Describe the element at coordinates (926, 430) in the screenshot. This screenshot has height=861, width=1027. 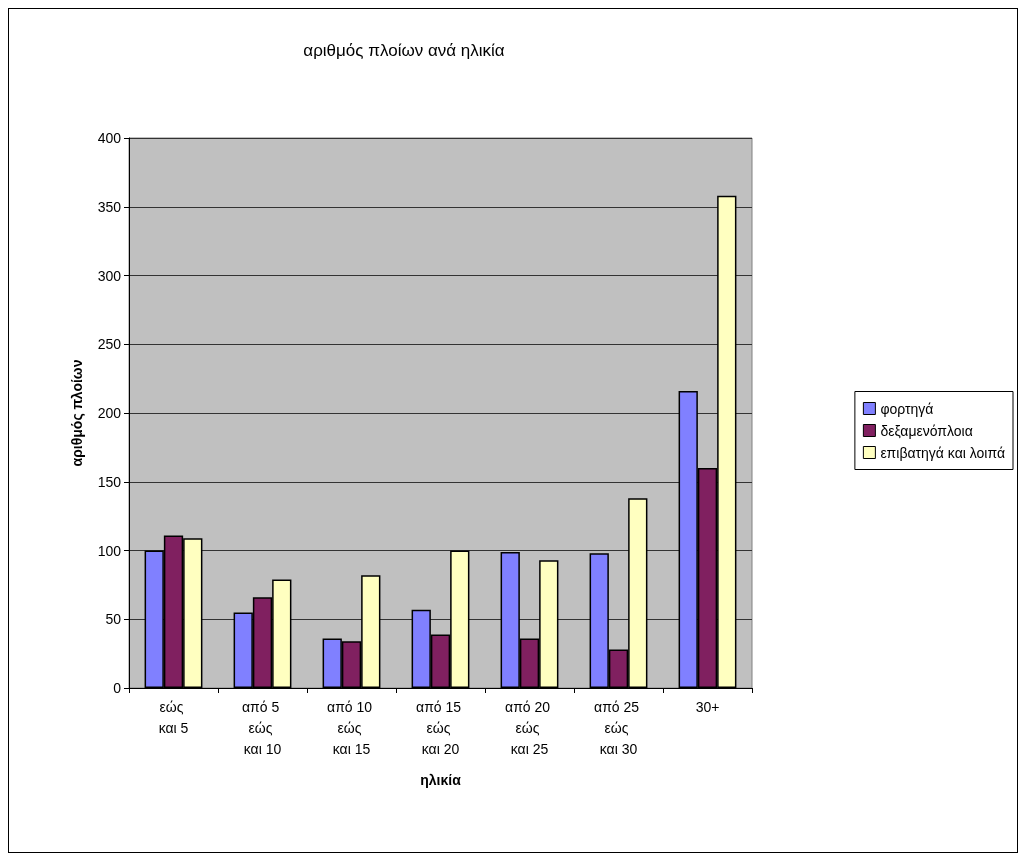
I see `legend-label: δεξαμενόπλοια` at that location.